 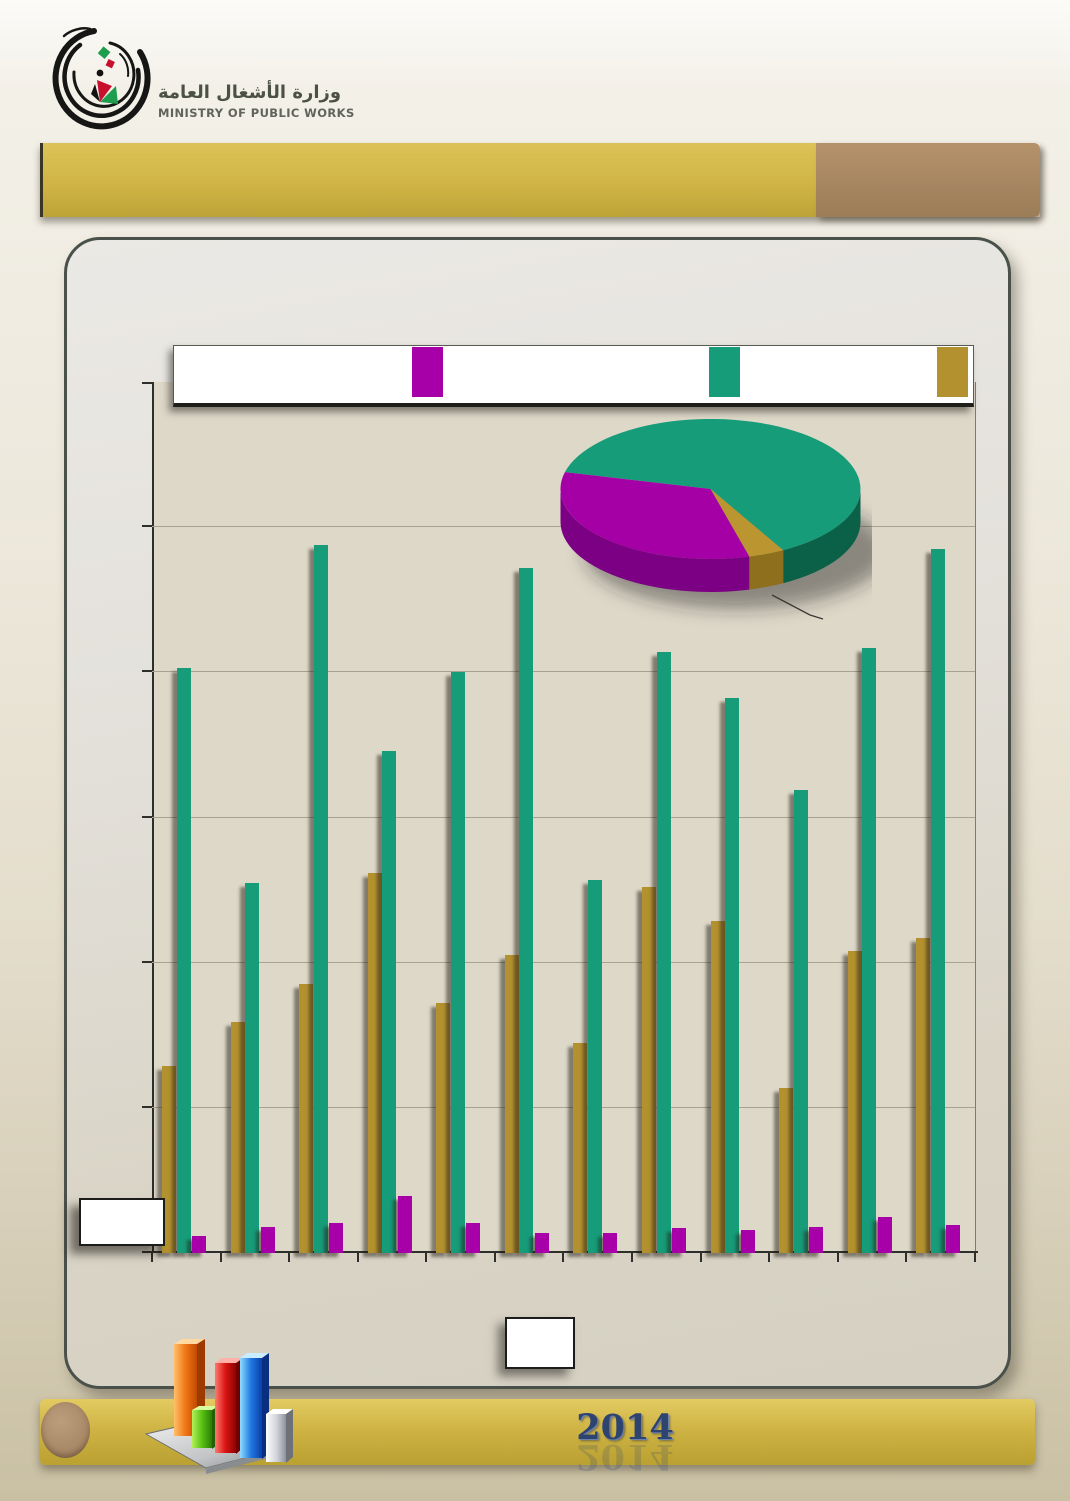 I want to click on pie-rim-gold, so click(x=766, y=570).